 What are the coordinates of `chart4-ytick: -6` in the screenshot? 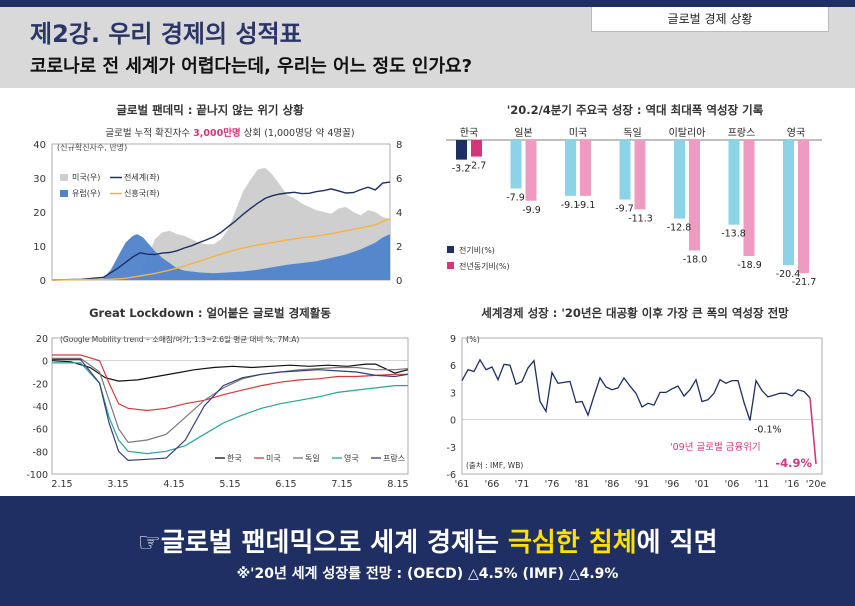 It's located at (451, 475).